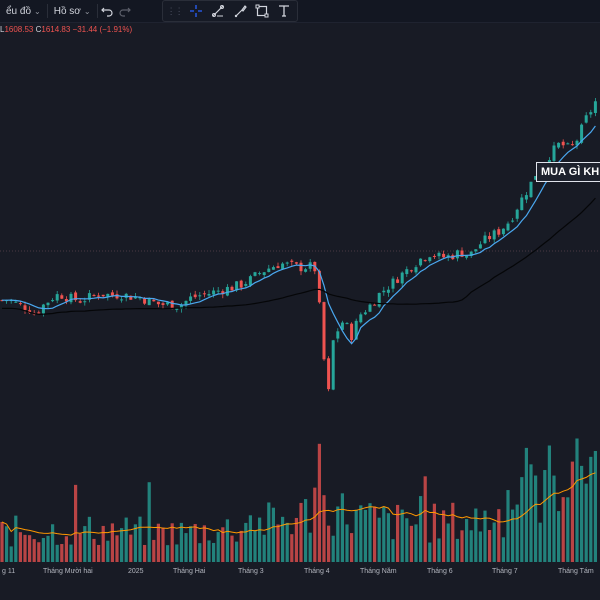 The image size is (600, 600). Describe the element at coordinates (262, 11) in the screenshot. I see `rectangle-icon` at that location.